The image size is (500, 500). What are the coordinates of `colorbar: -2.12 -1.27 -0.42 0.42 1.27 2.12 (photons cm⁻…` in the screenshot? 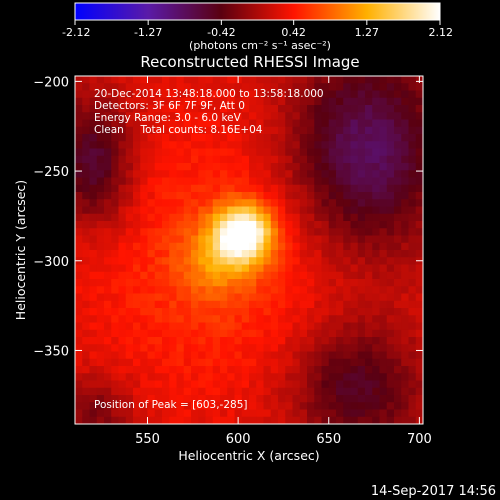 It's located at (257, 27).